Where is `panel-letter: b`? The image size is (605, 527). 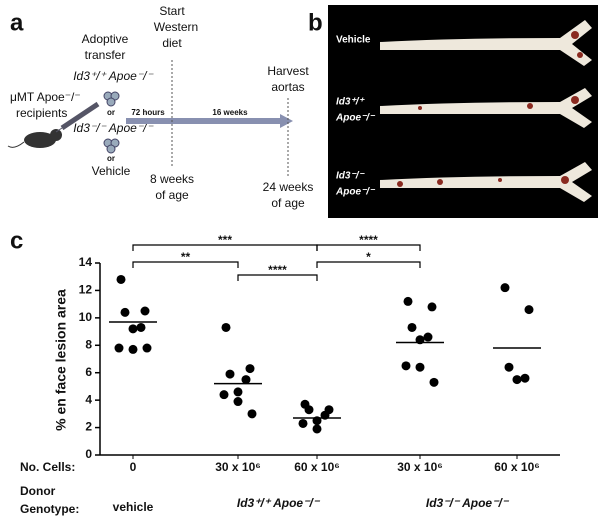 panel-letter: b is located at coordinates (315, 22).